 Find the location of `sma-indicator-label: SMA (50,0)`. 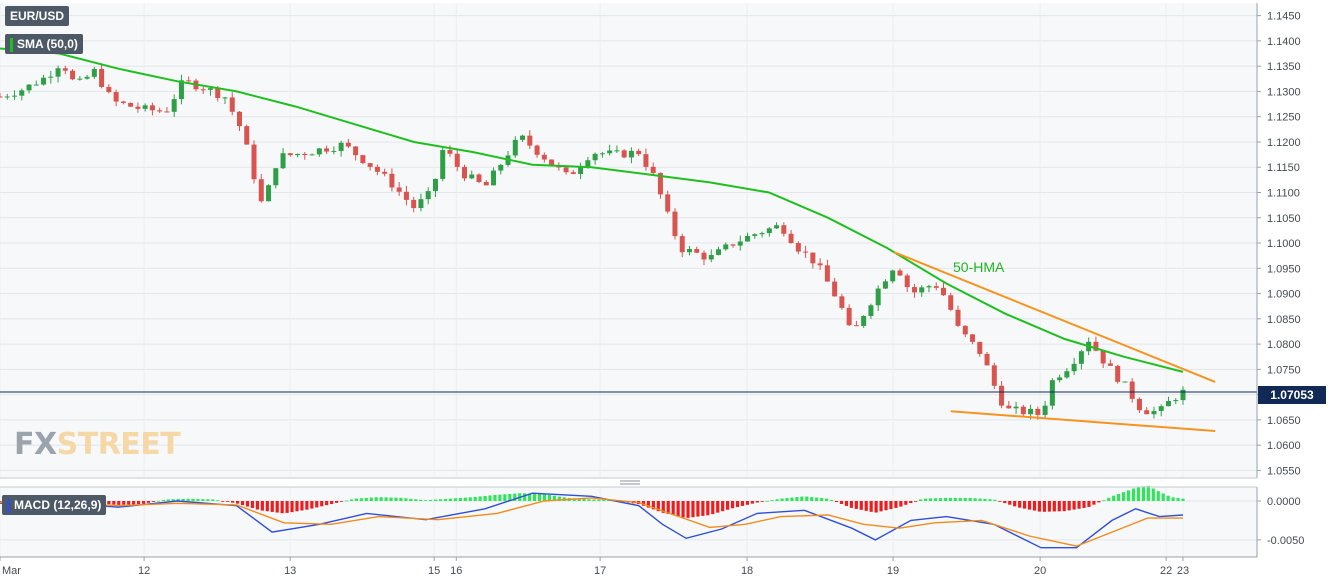

sma-indicator-label: SMA (50,0) is located at coordinates (44, 44).